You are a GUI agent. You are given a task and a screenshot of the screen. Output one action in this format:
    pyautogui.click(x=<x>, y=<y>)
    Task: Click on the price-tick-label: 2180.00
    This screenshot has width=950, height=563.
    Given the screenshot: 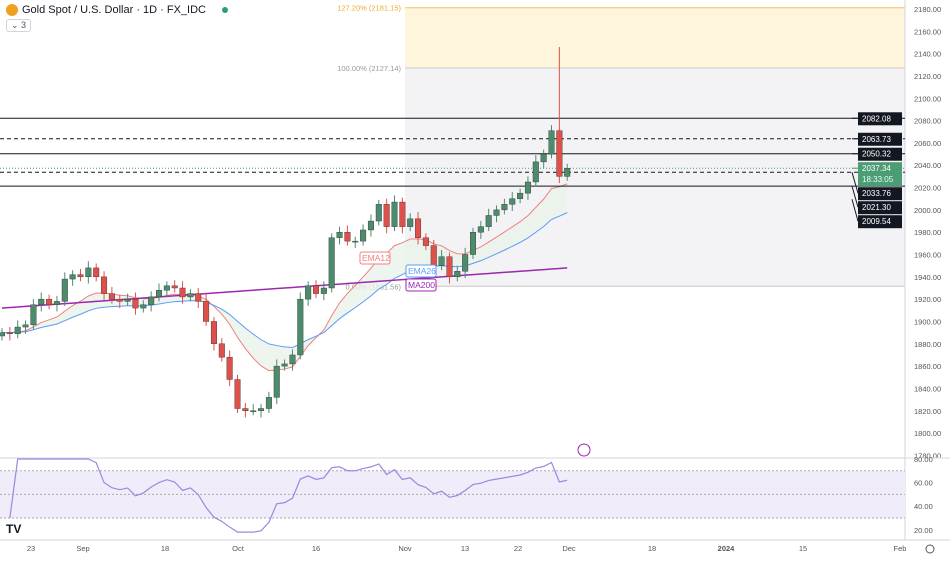 What is the action you would take?
    pyautogui.click(x=927, y=9)
    